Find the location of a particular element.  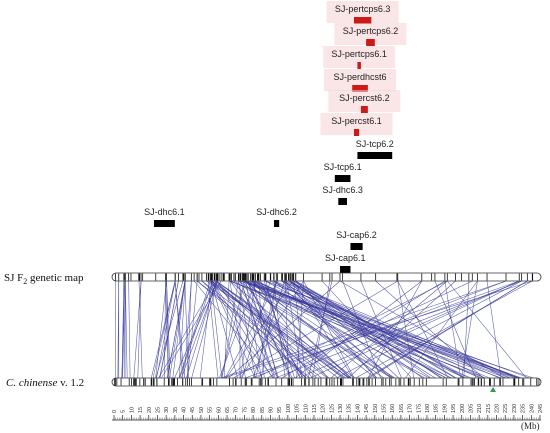

axis-tick-label: 120 is located at coordinates (324, 408).